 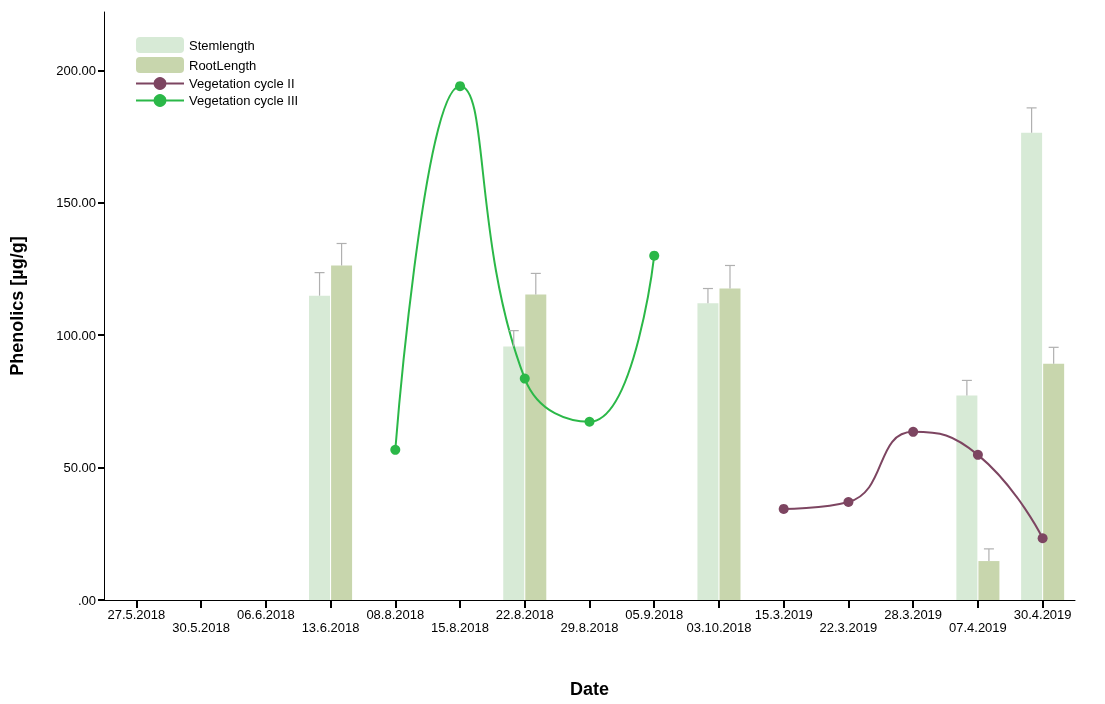 What do you see at coordinates (654, 614) in the screenshot?
I see `x-tick-label: 05.9.2018` at bounding box center [654, 614].